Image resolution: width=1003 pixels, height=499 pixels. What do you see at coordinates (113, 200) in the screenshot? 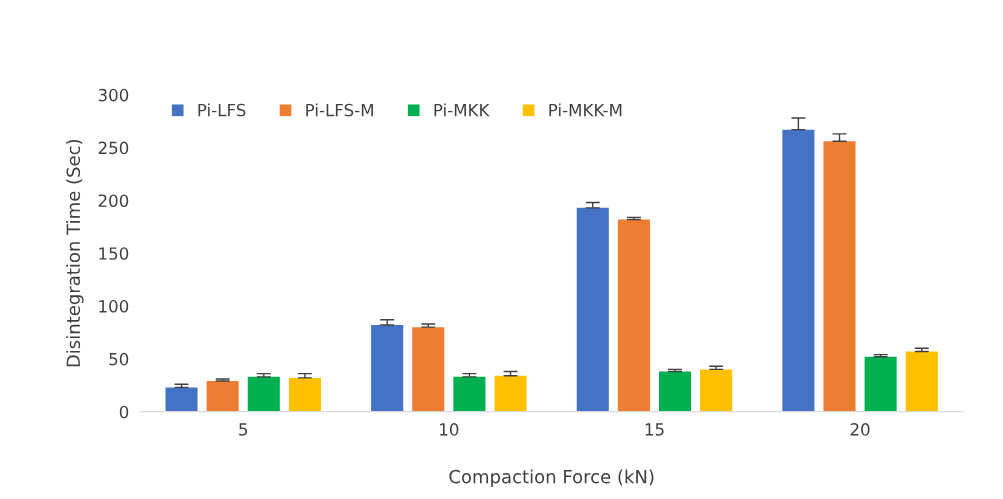
I see `y-tick-label: 200` at bounding box center [113, 200].